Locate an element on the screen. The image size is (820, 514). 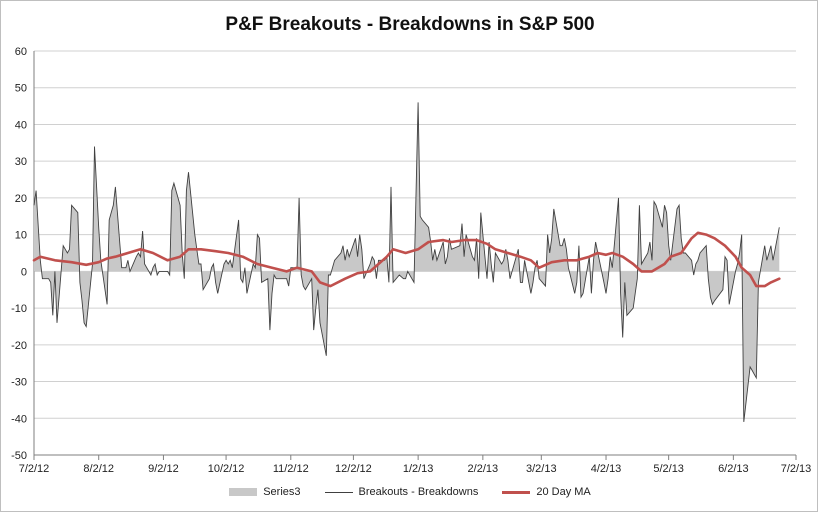
chart-title: P&F Breakouts - Breakdowns in S&P 500 is located at coordinates (410, 24).